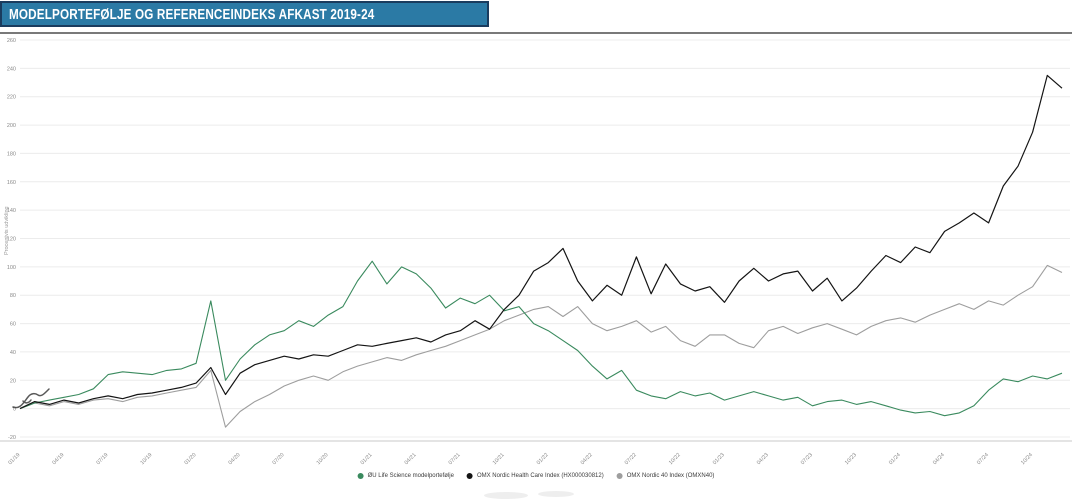 This screenshot has width=1072, height=501. I want to click on x-tick-label: 10/19, so click(147, 459).